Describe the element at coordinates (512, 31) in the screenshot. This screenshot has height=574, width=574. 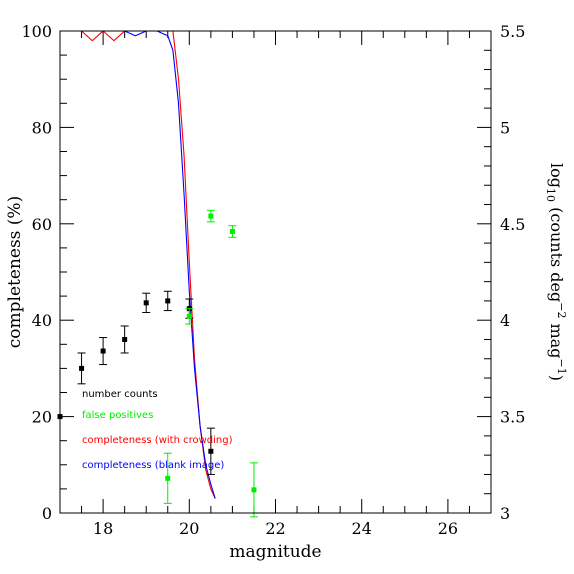
I see `y-right-tick-label: 5.5` at that location.